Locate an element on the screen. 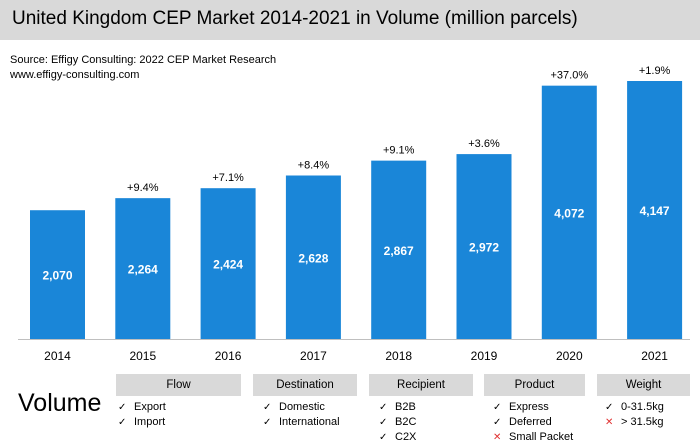 The image size is (700, 447). category-item: ✓ International is located at coordinates (301, 422).